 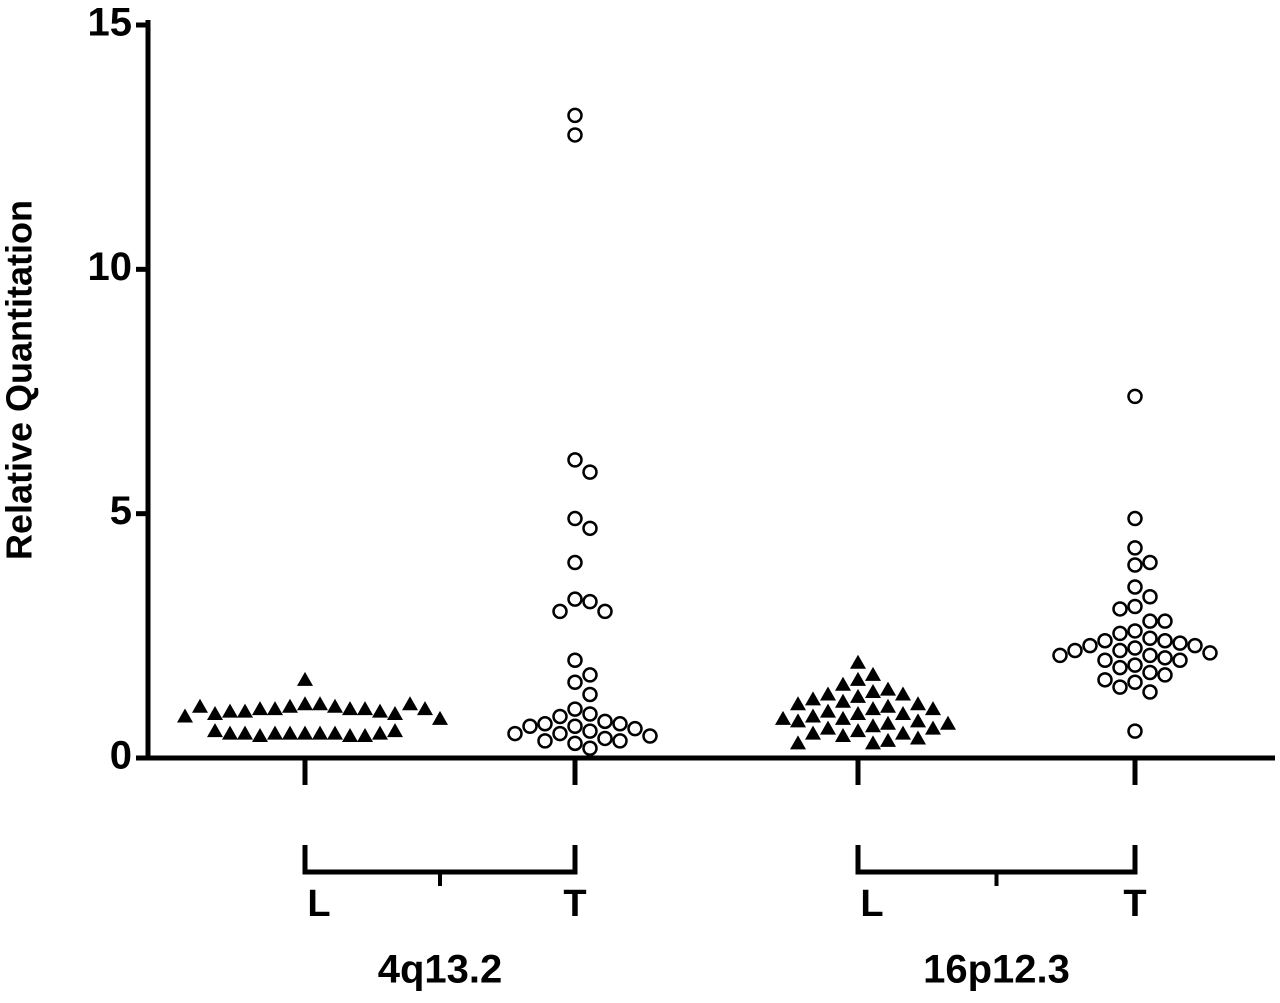 I want to click on x-tick-label: L, so click(x=871, y=904).